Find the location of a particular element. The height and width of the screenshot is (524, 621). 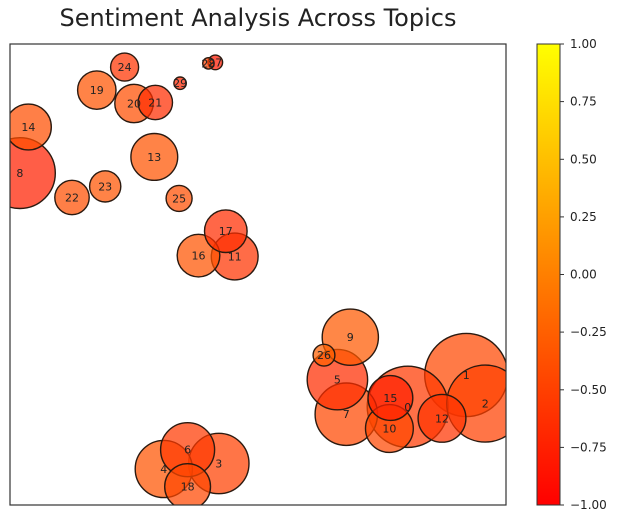

bubble-label-21: 21 is located at coordinates (155, 103).